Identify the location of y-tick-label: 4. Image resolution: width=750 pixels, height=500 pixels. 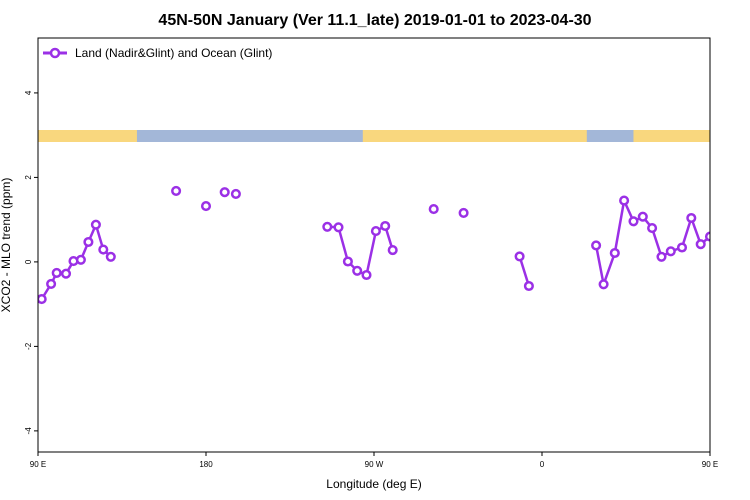
(28, 92).